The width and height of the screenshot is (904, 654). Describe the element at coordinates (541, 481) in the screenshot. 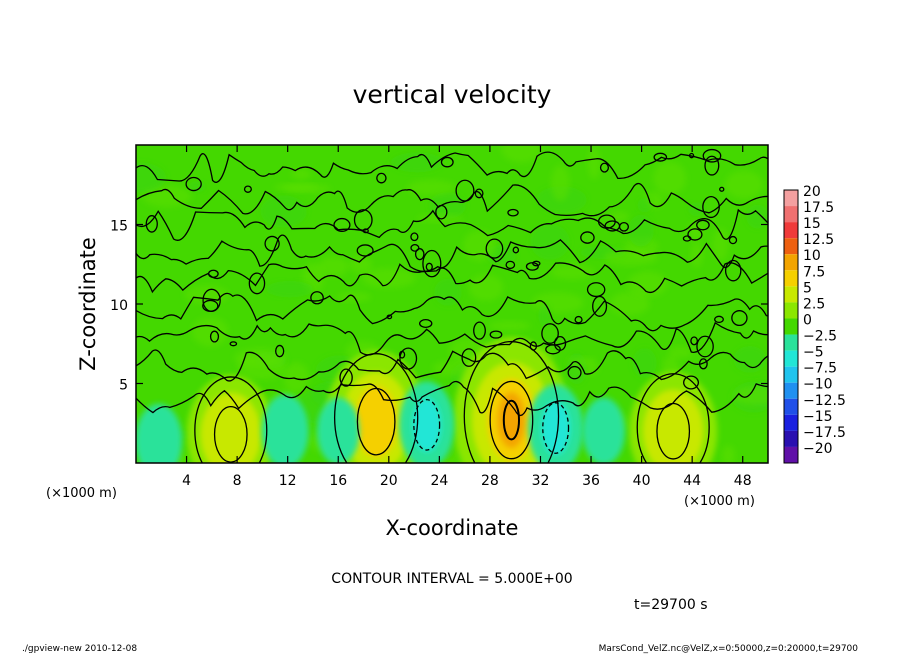

I see `x-tick-label: 32` at that location.